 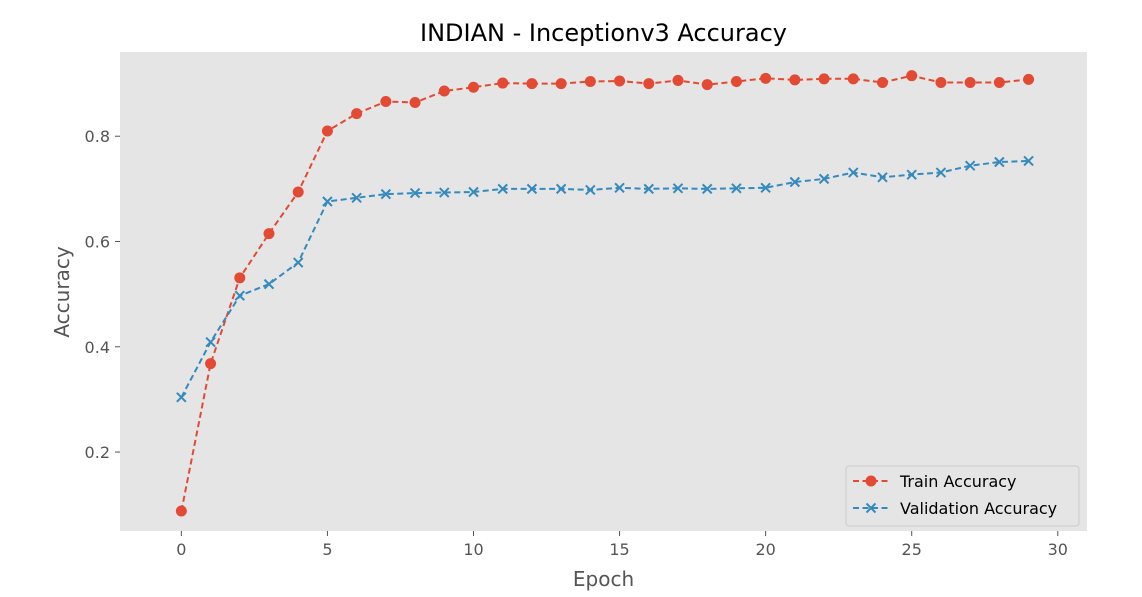 What do you see at coordinates (97, 136) in the screenshot?
I see `y-tick-label: 0.8` at bounding box center [97, 136].